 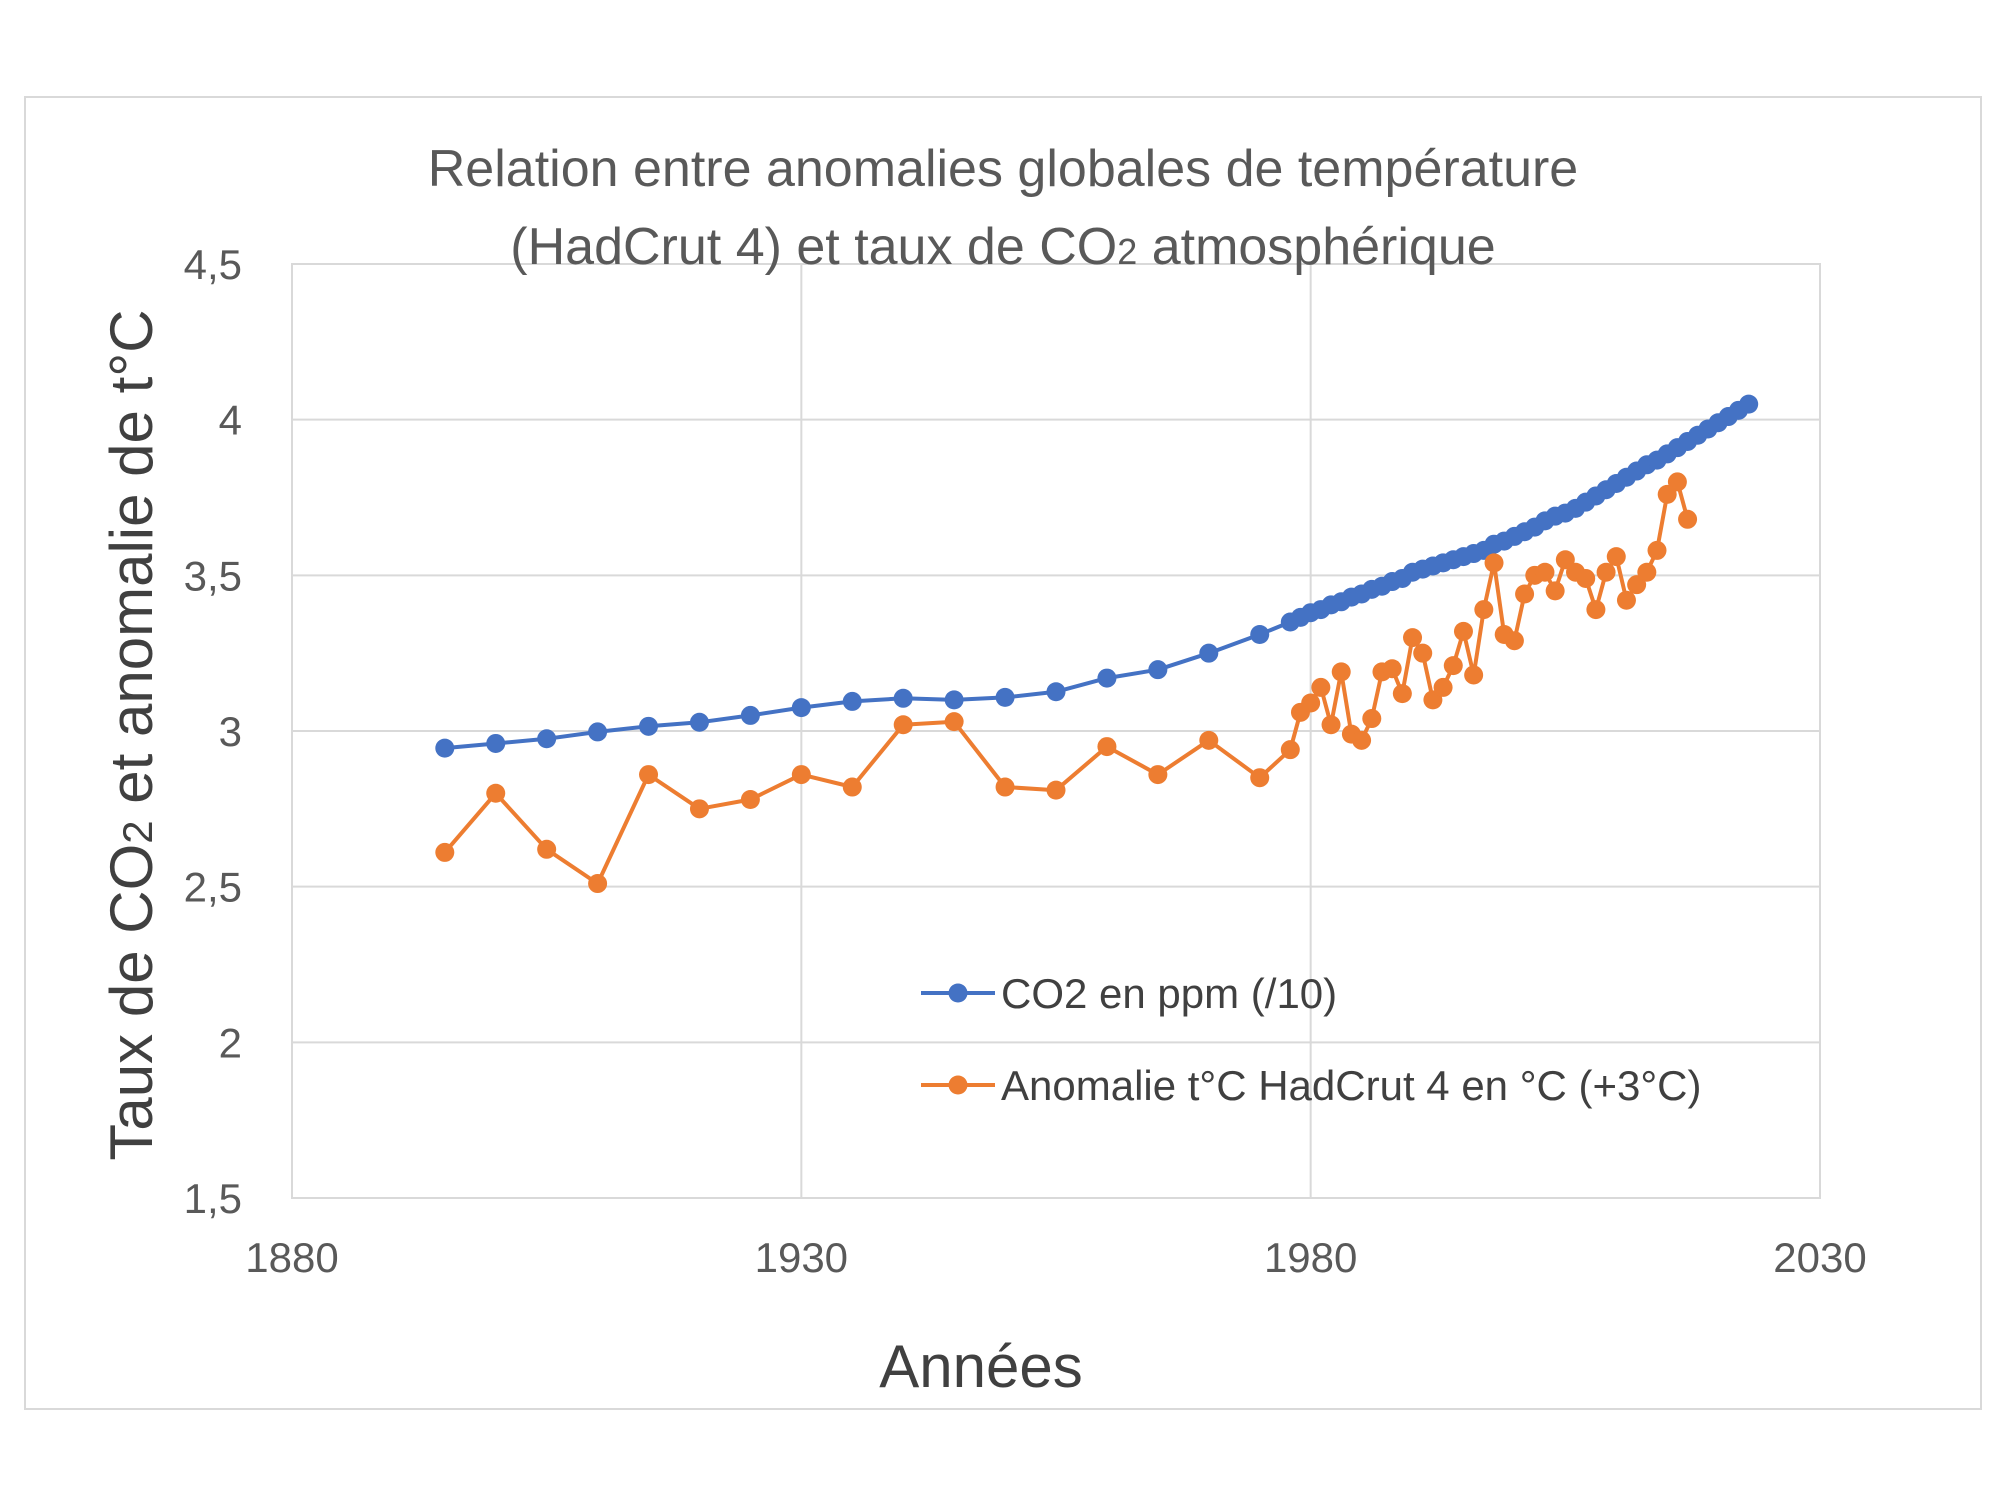 I want to click on legend-label: Anomalie t°C HadCrut 4 en °C (+3°C), so click(x=1351, y=1085).